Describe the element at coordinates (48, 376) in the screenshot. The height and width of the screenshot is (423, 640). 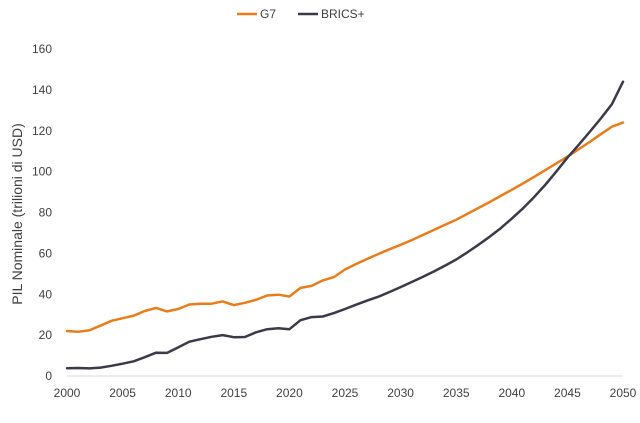
I see `y-tick-label: 0` at that location.